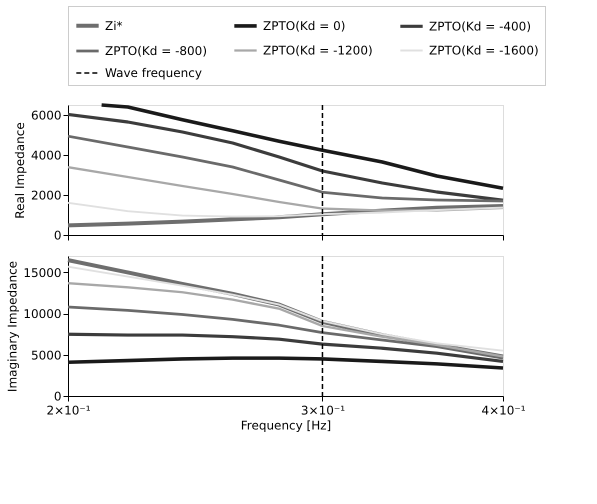 The width and height of the screenshot is (597, 504). Describe the element at coordinates (12, 326) in the screenshot. I see `y-axis-title: Imaginary Impedance` at that location.